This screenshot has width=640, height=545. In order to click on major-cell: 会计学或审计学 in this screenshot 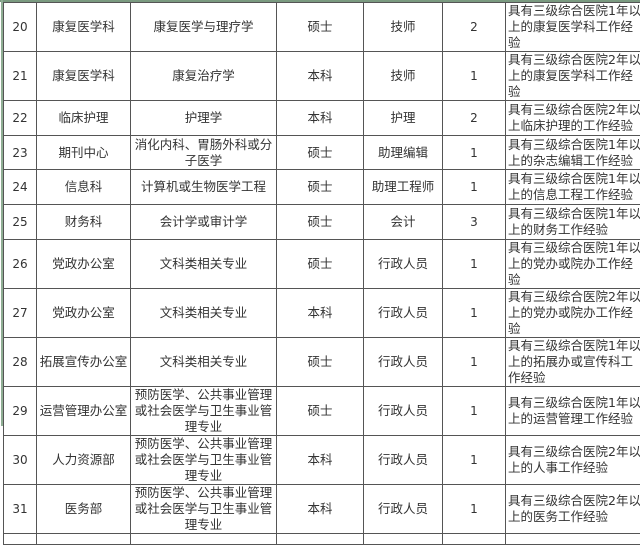, I will do `click(204, 222)`.